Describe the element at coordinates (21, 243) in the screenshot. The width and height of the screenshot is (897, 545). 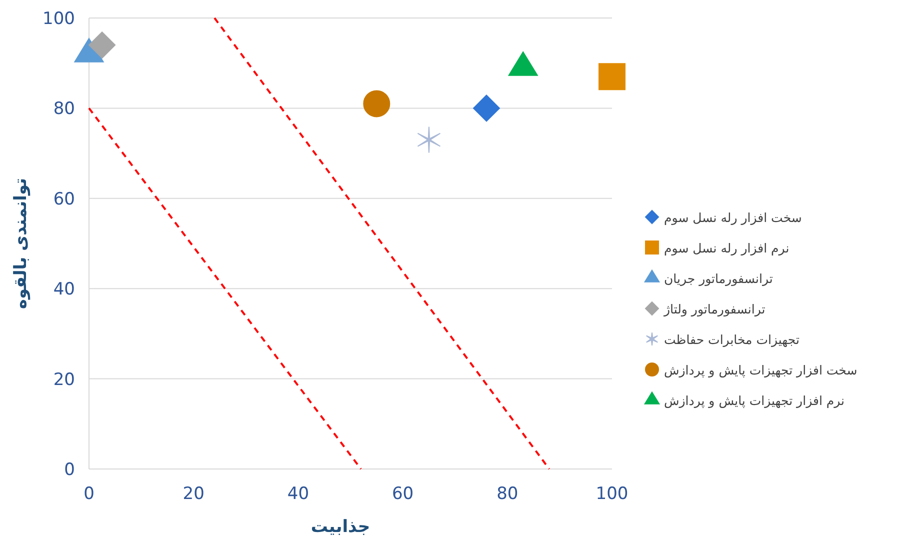
I see `y-axis-title: توانمندی بالقوه` at that location.